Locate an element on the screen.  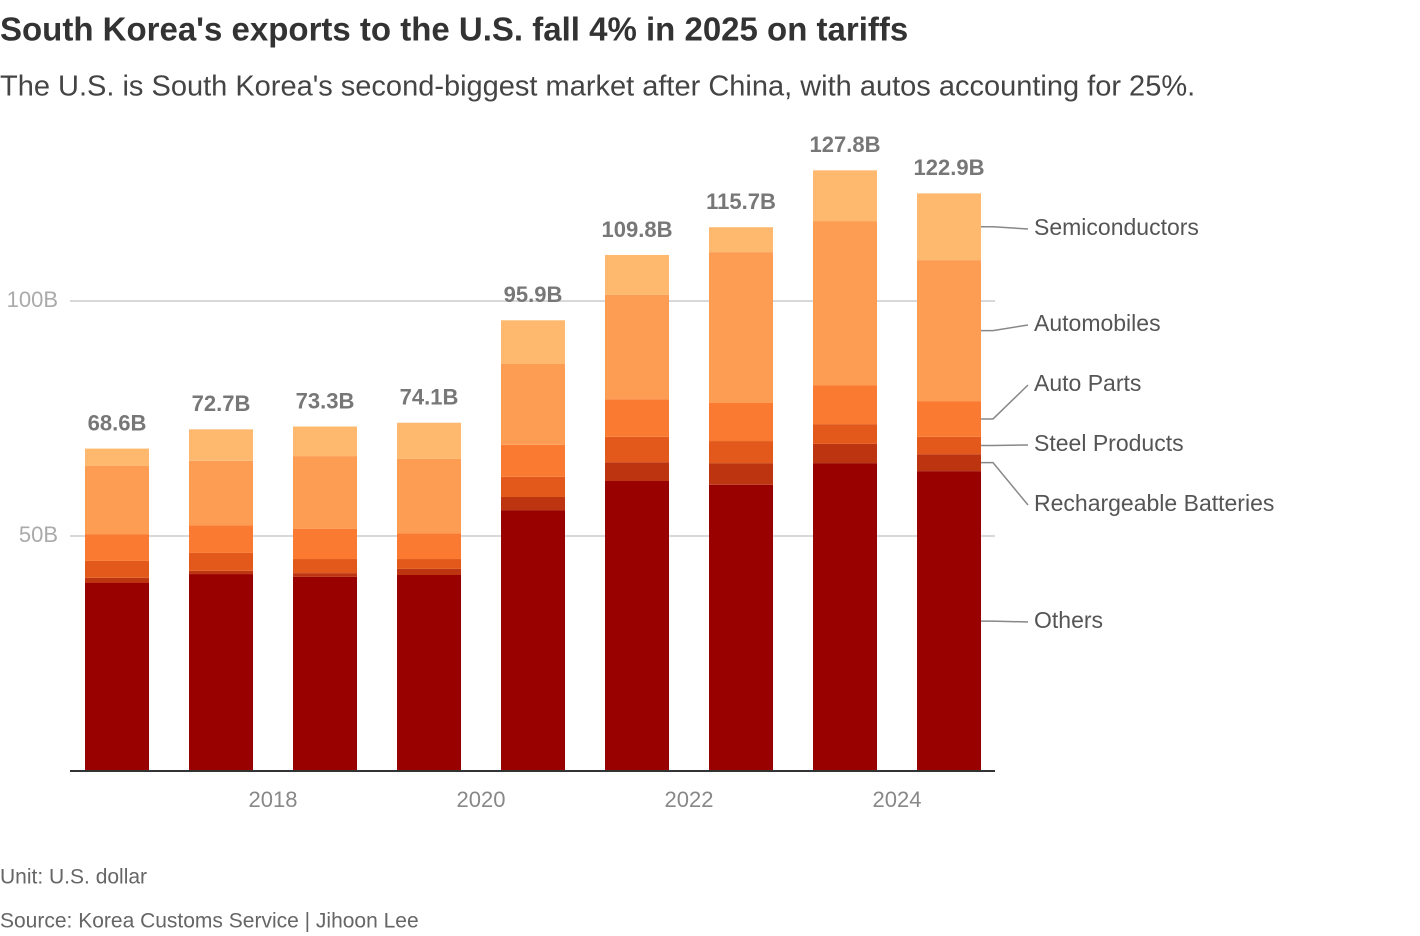
legend-label: Auto Parts is located at coordinates (1087, 383).